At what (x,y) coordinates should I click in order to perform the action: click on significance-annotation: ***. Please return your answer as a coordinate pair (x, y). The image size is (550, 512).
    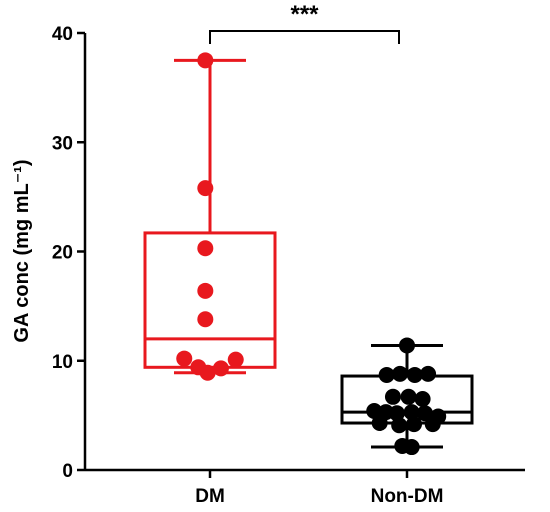
    Looking at the image, I should click on (304, 22).